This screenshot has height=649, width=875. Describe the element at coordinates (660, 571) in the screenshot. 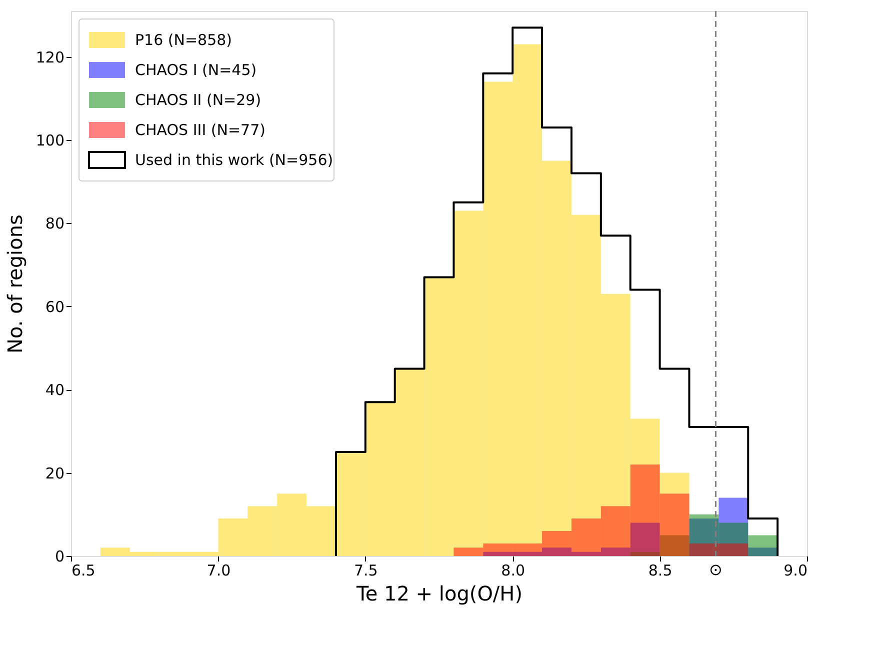

I see `x-tick-label: 8.5` at that location.